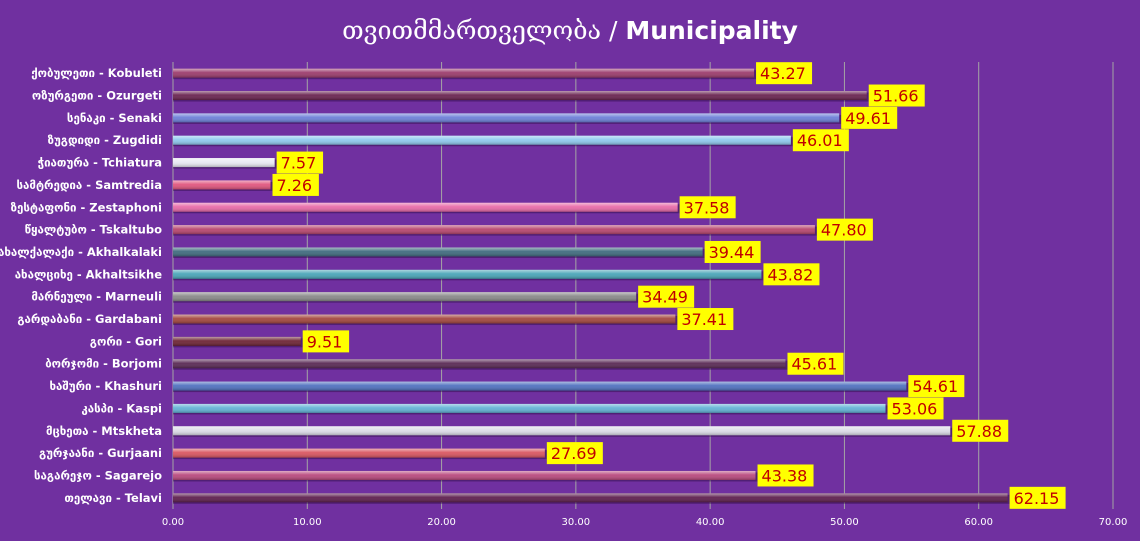 The height and width of the screenshot is (541, 1140). I want to click on category-label: საგარეჯო - Sagarejo, so click(98, 475).